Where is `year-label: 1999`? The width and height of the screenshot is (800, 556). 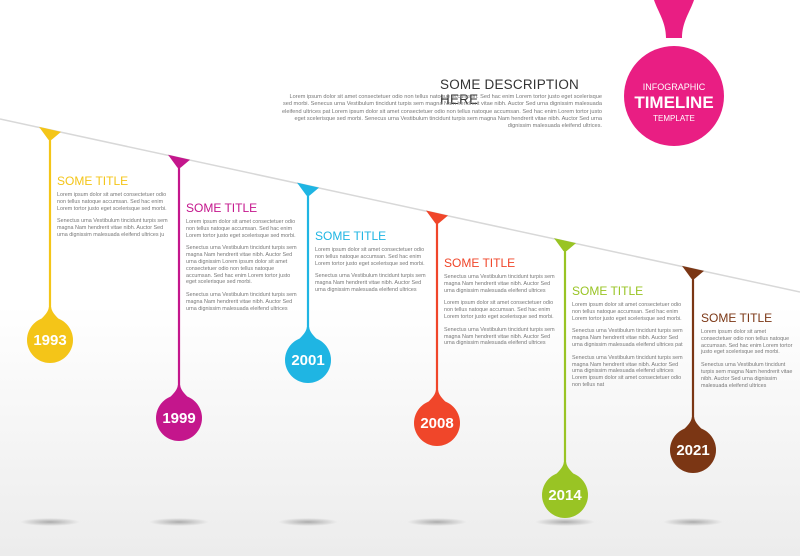 year-label: 1999 is located at coordinates (178, 418).